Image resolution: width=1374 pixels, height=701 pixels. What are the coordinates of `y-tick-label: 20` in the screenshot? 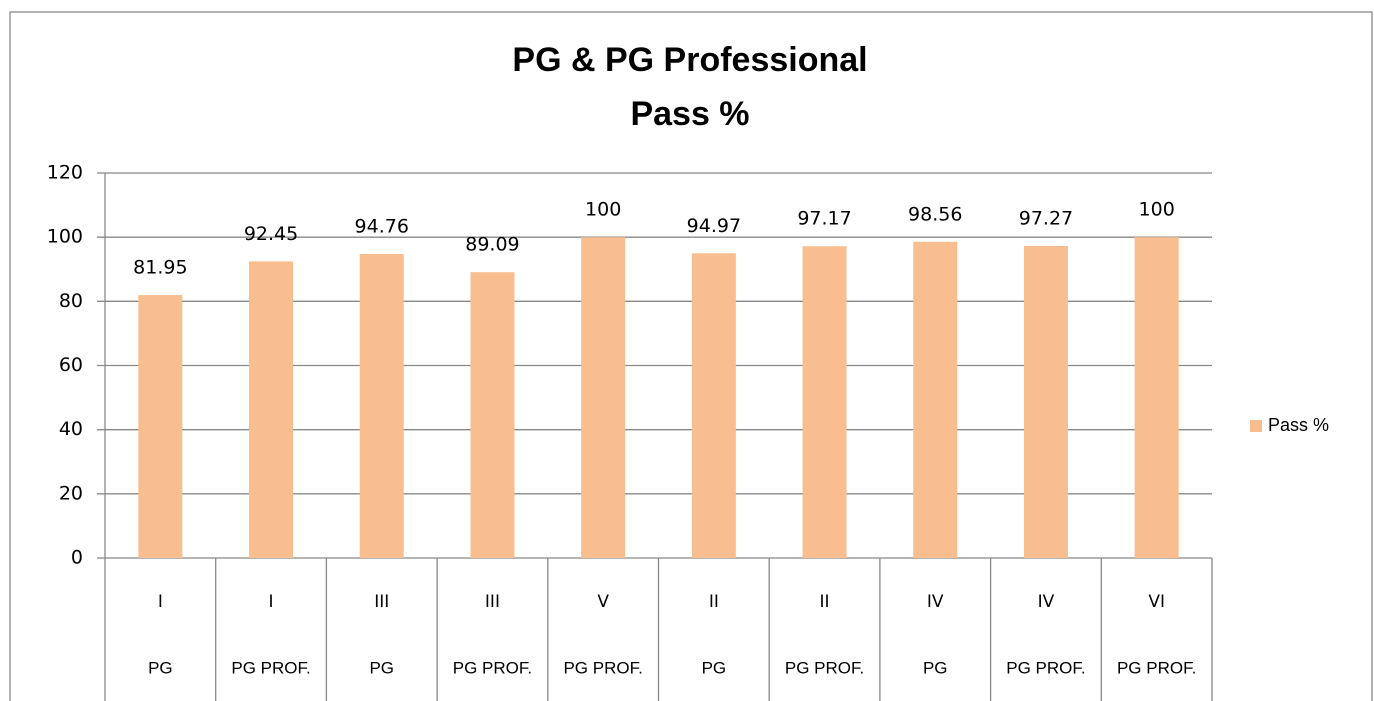 It's located at (71, 493).